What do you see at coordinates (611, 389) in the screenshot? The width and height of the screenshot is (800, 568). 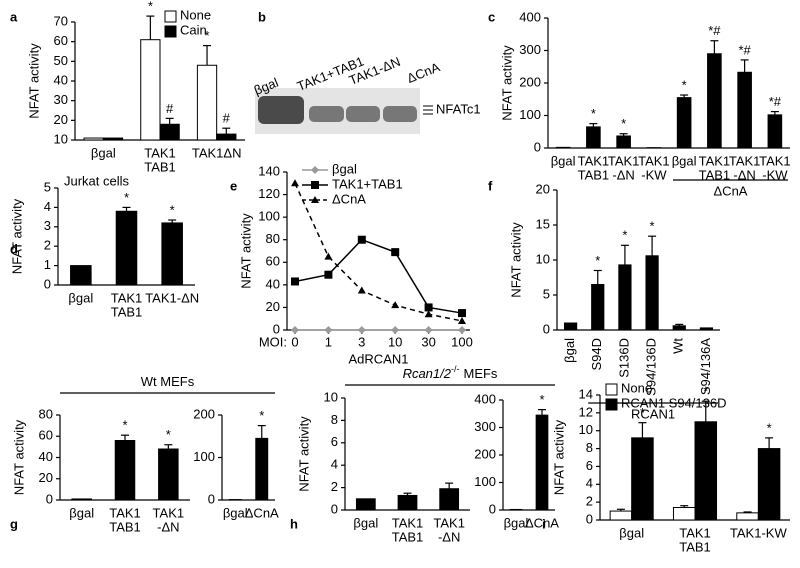 I see `legend-swatch` at bounding box center [611, 389].